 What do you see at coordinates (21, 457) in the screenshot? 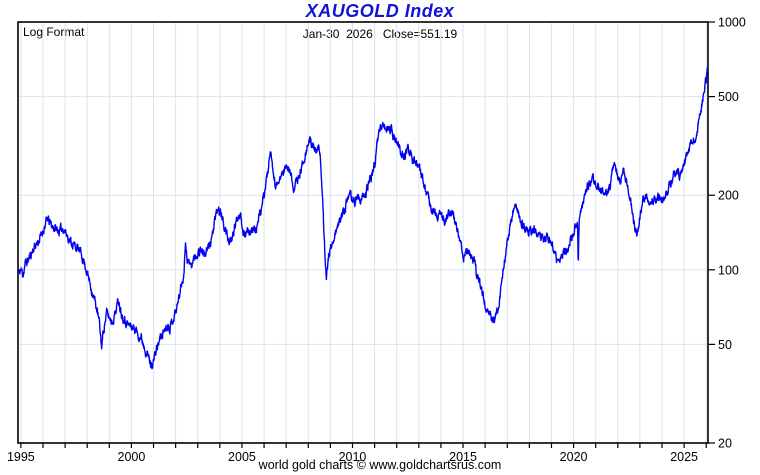
I see `x-tick-label: 1995` at bounding box center [21, 457].